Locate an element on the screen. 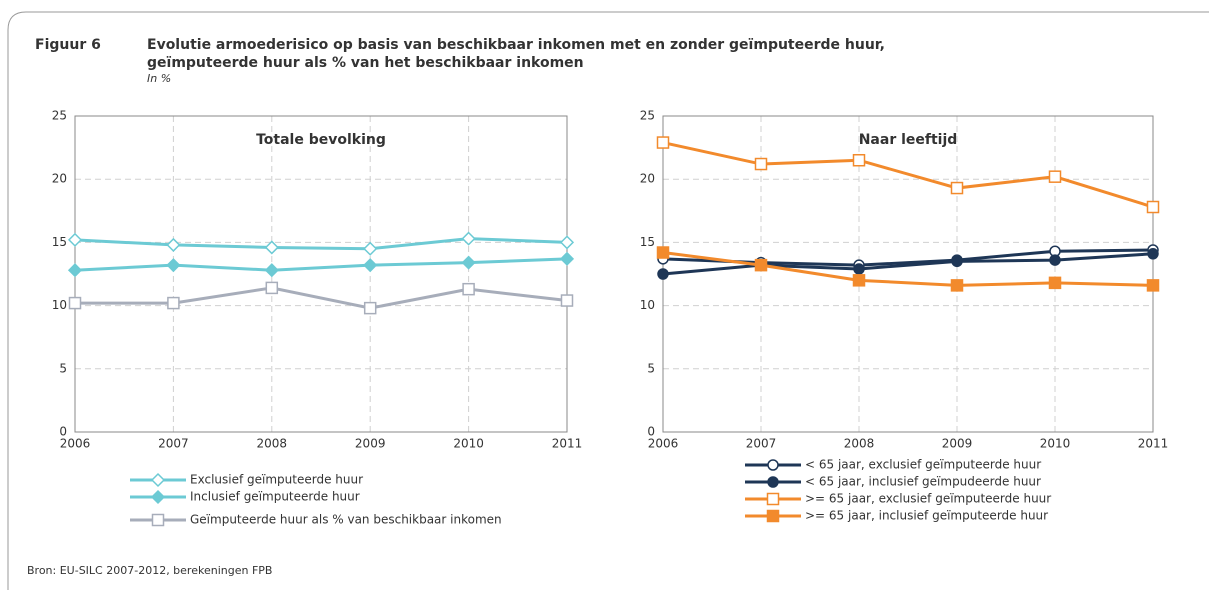 The height and width of the screenshot is (590, 1209). legend-label: < 65 jaar, inclusief geïmpudeerde huur is located at coordinates (923, 482).